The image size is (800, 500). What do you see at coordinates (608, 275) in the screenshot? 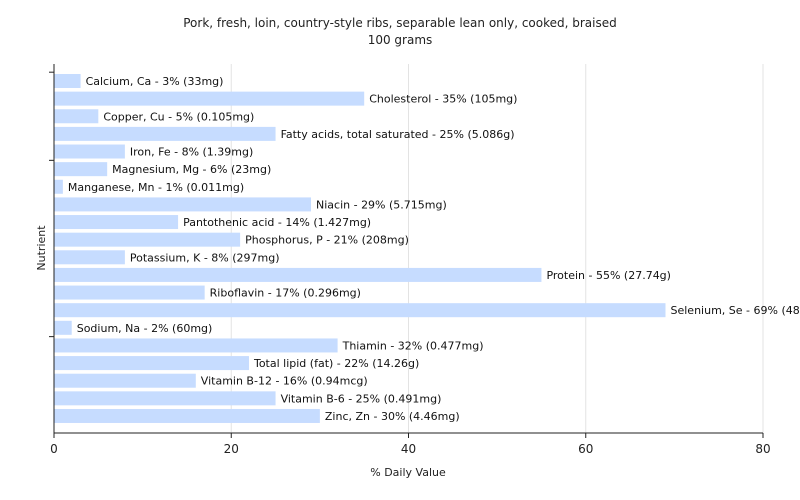
I see `bar-label: Protein - 55% (27.74g)` at bounding box center [608, 275].